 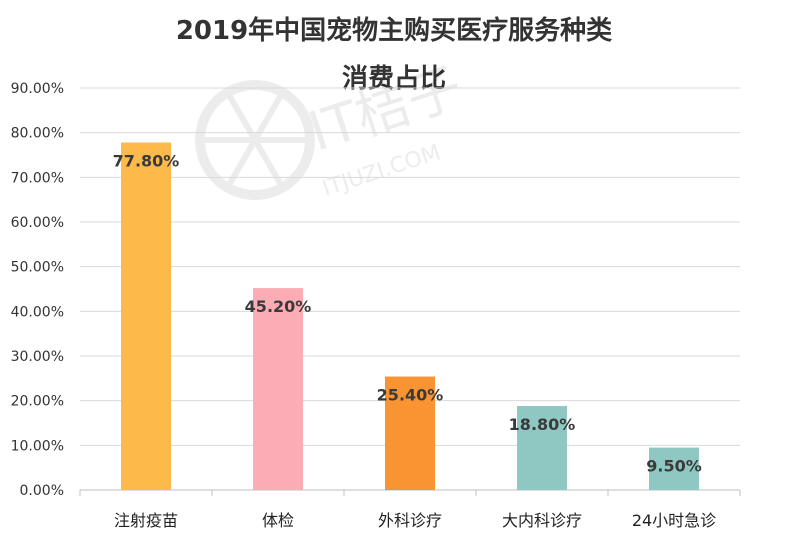 What do you see at coordinates (37, 268) in the screenshot?
I see `y-tick-label: 50.00%` at bounding box center [37, 268].